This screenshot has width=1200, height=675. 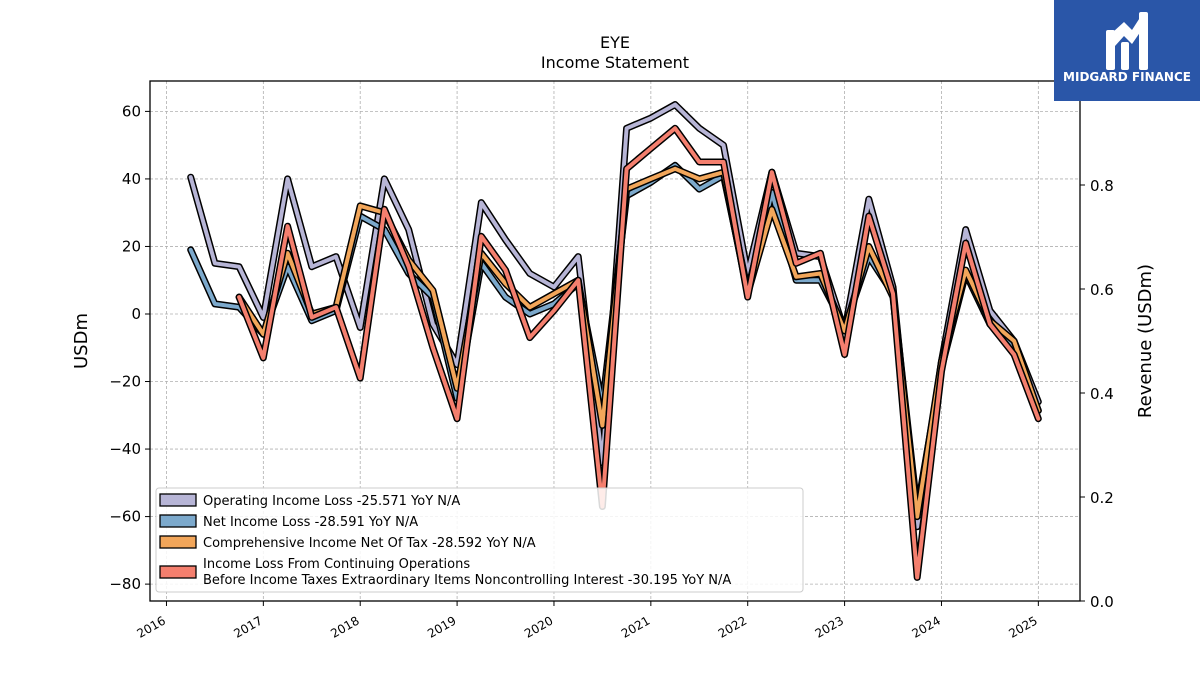 What do you see at coordinates (125, 382) in the screenshot?
I see `y-tick-label: −20` at bounding box center [125, 382].